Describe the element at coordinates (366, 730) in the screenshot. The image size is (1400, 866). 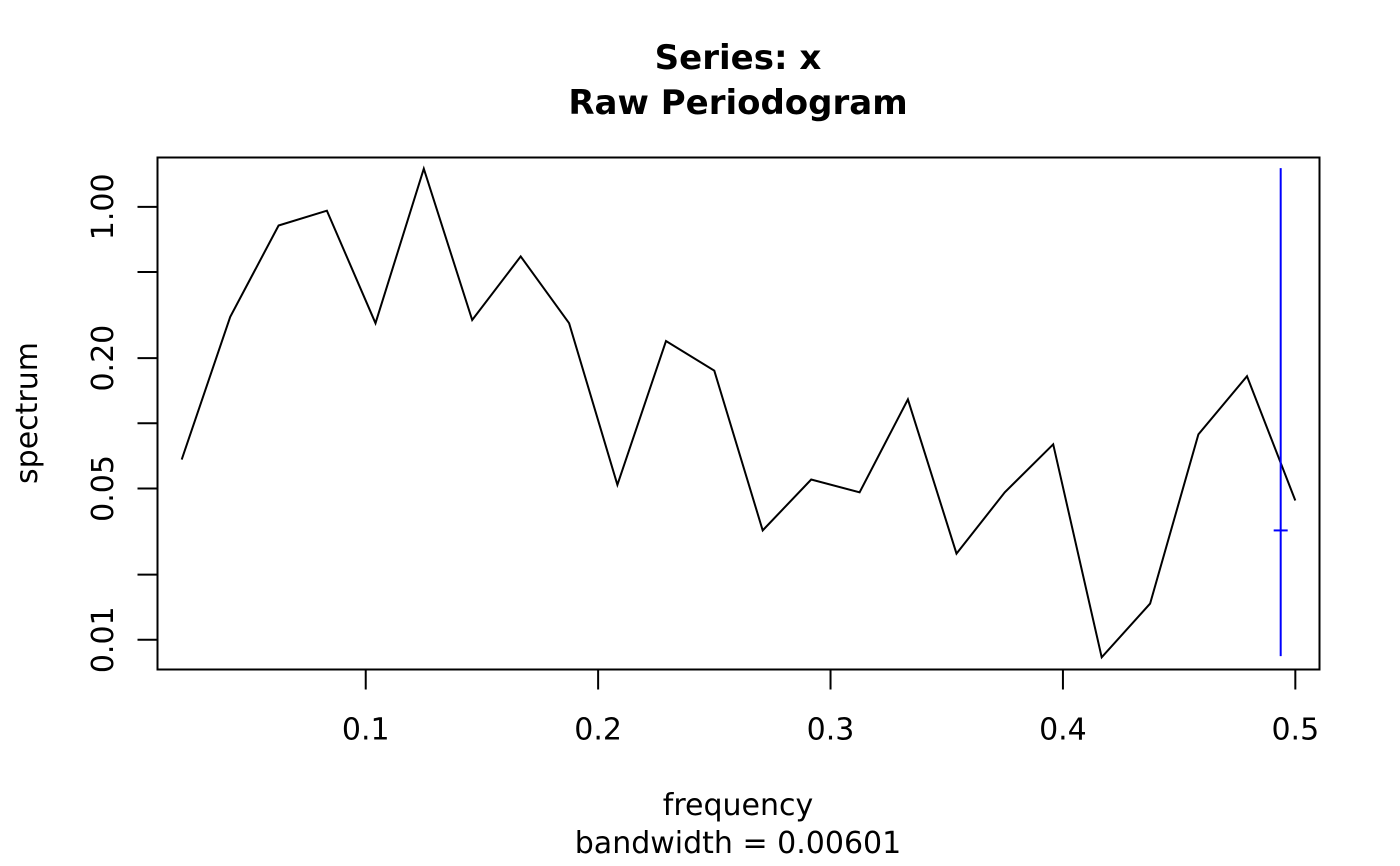
I see `x-tick-label: 0.1` at that location.